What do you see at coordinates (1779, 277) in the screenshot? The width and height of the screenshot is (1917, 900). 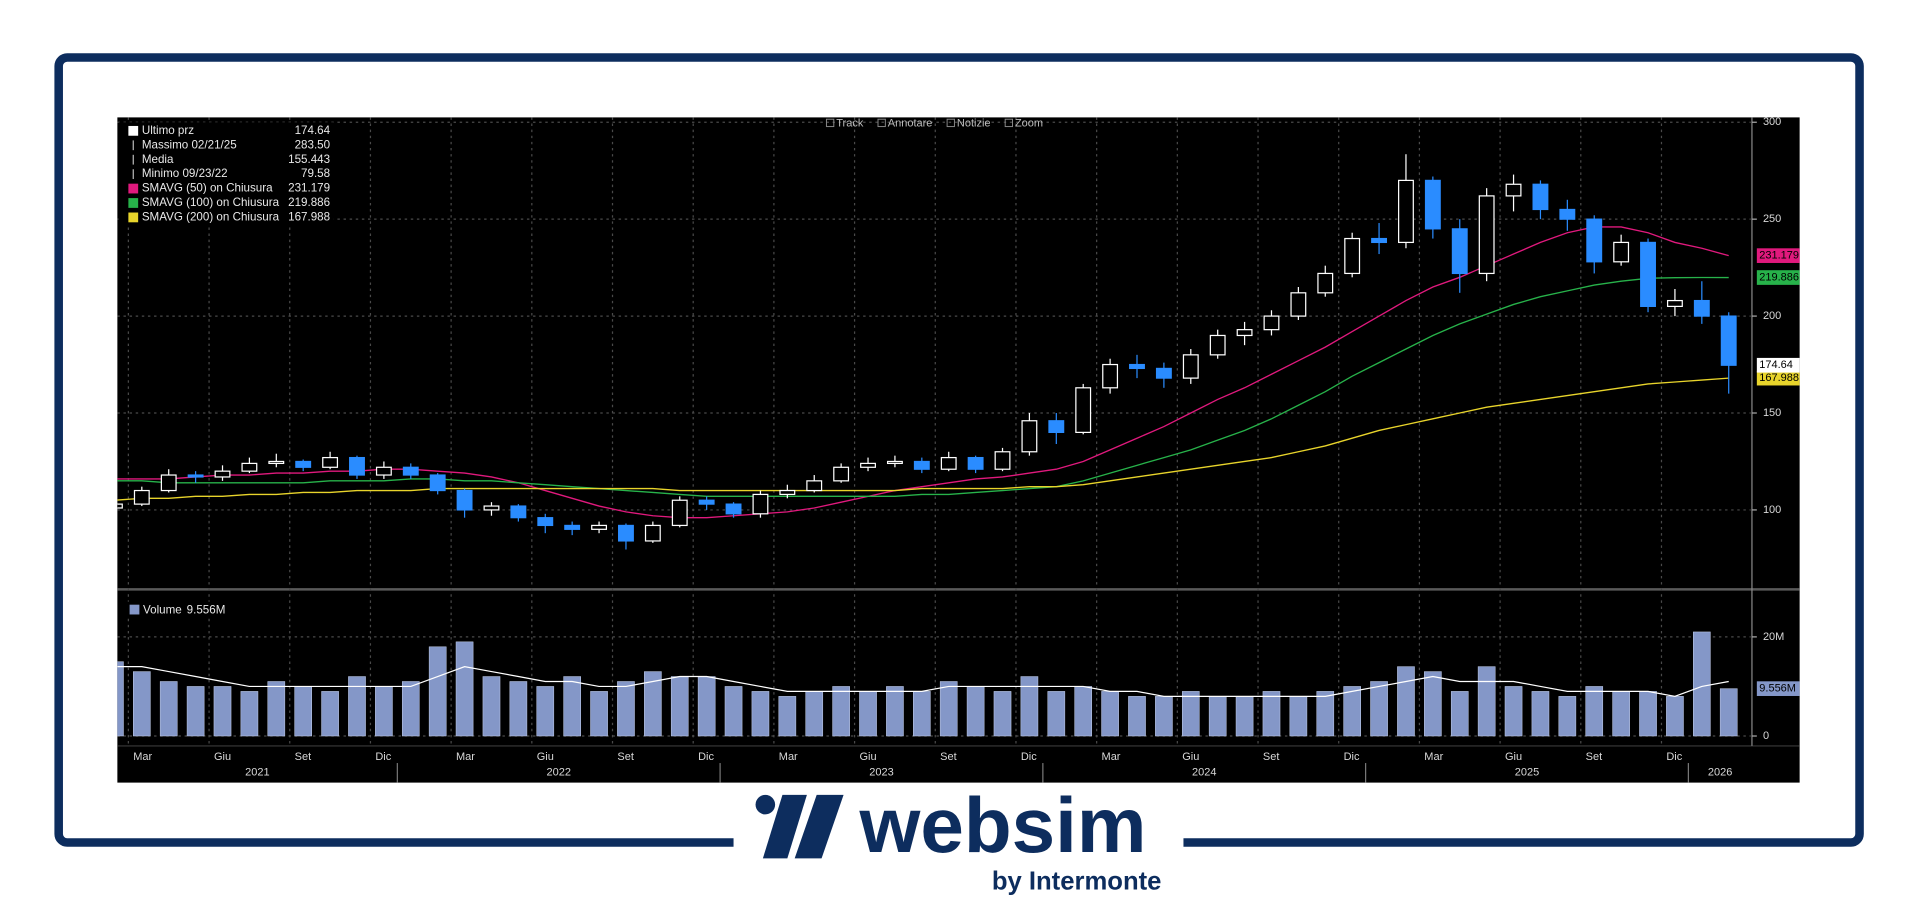 I see `sma-value-tag: 219.886` at bounding box center [1779, 277].